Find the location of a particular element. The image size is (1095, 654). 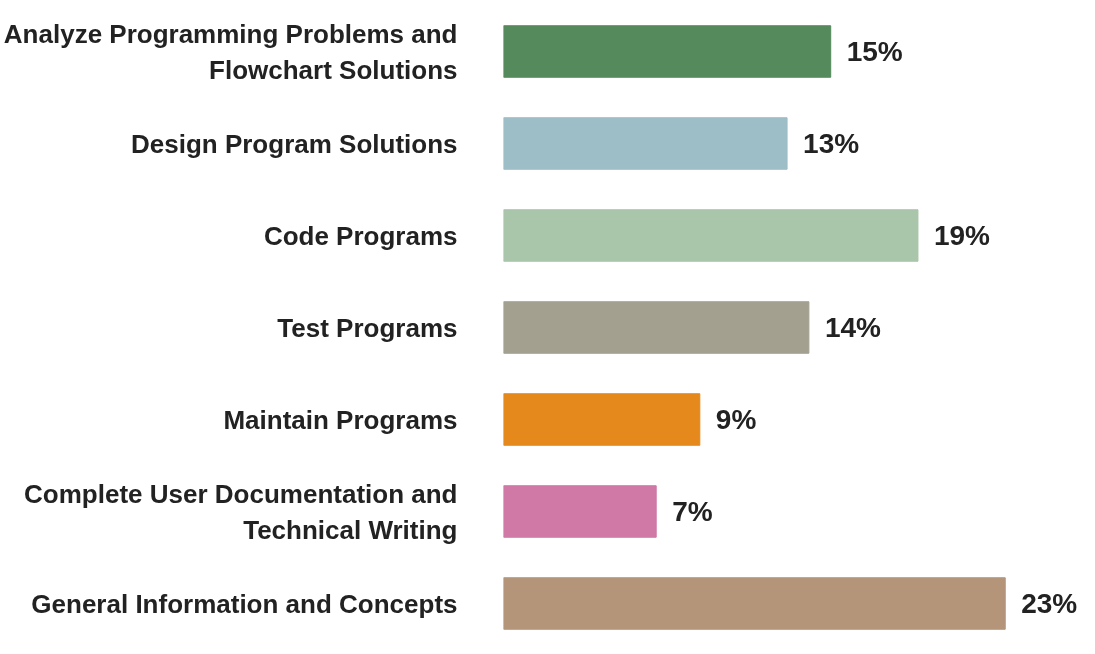

data-label: 23% is located at coordinates (1049, 603).